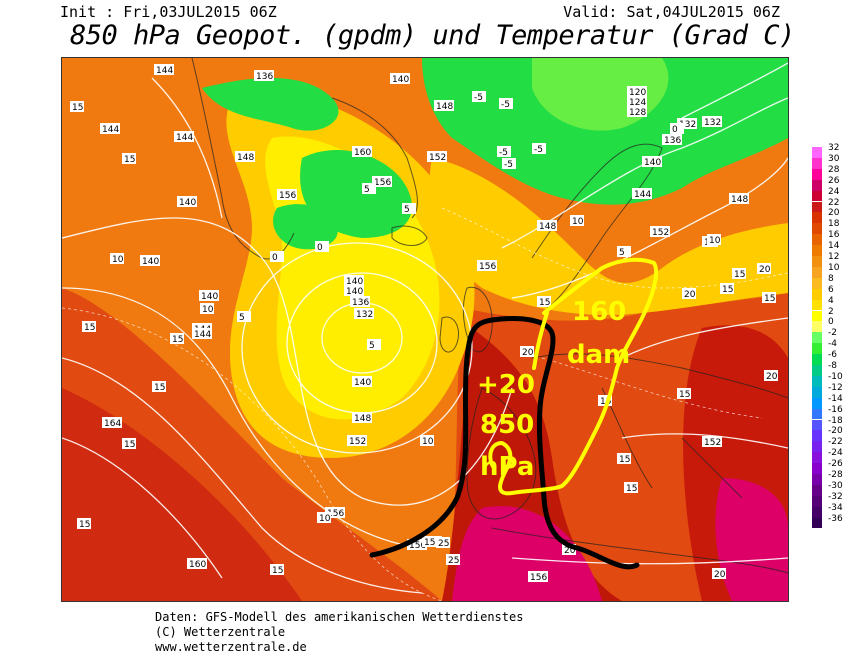 The height and width of the screenshot is (657, 850). What do you see at coordinates (637, 93) in the screenshot?
I see `geopot-label: 120` at bounding box center [637, 93].